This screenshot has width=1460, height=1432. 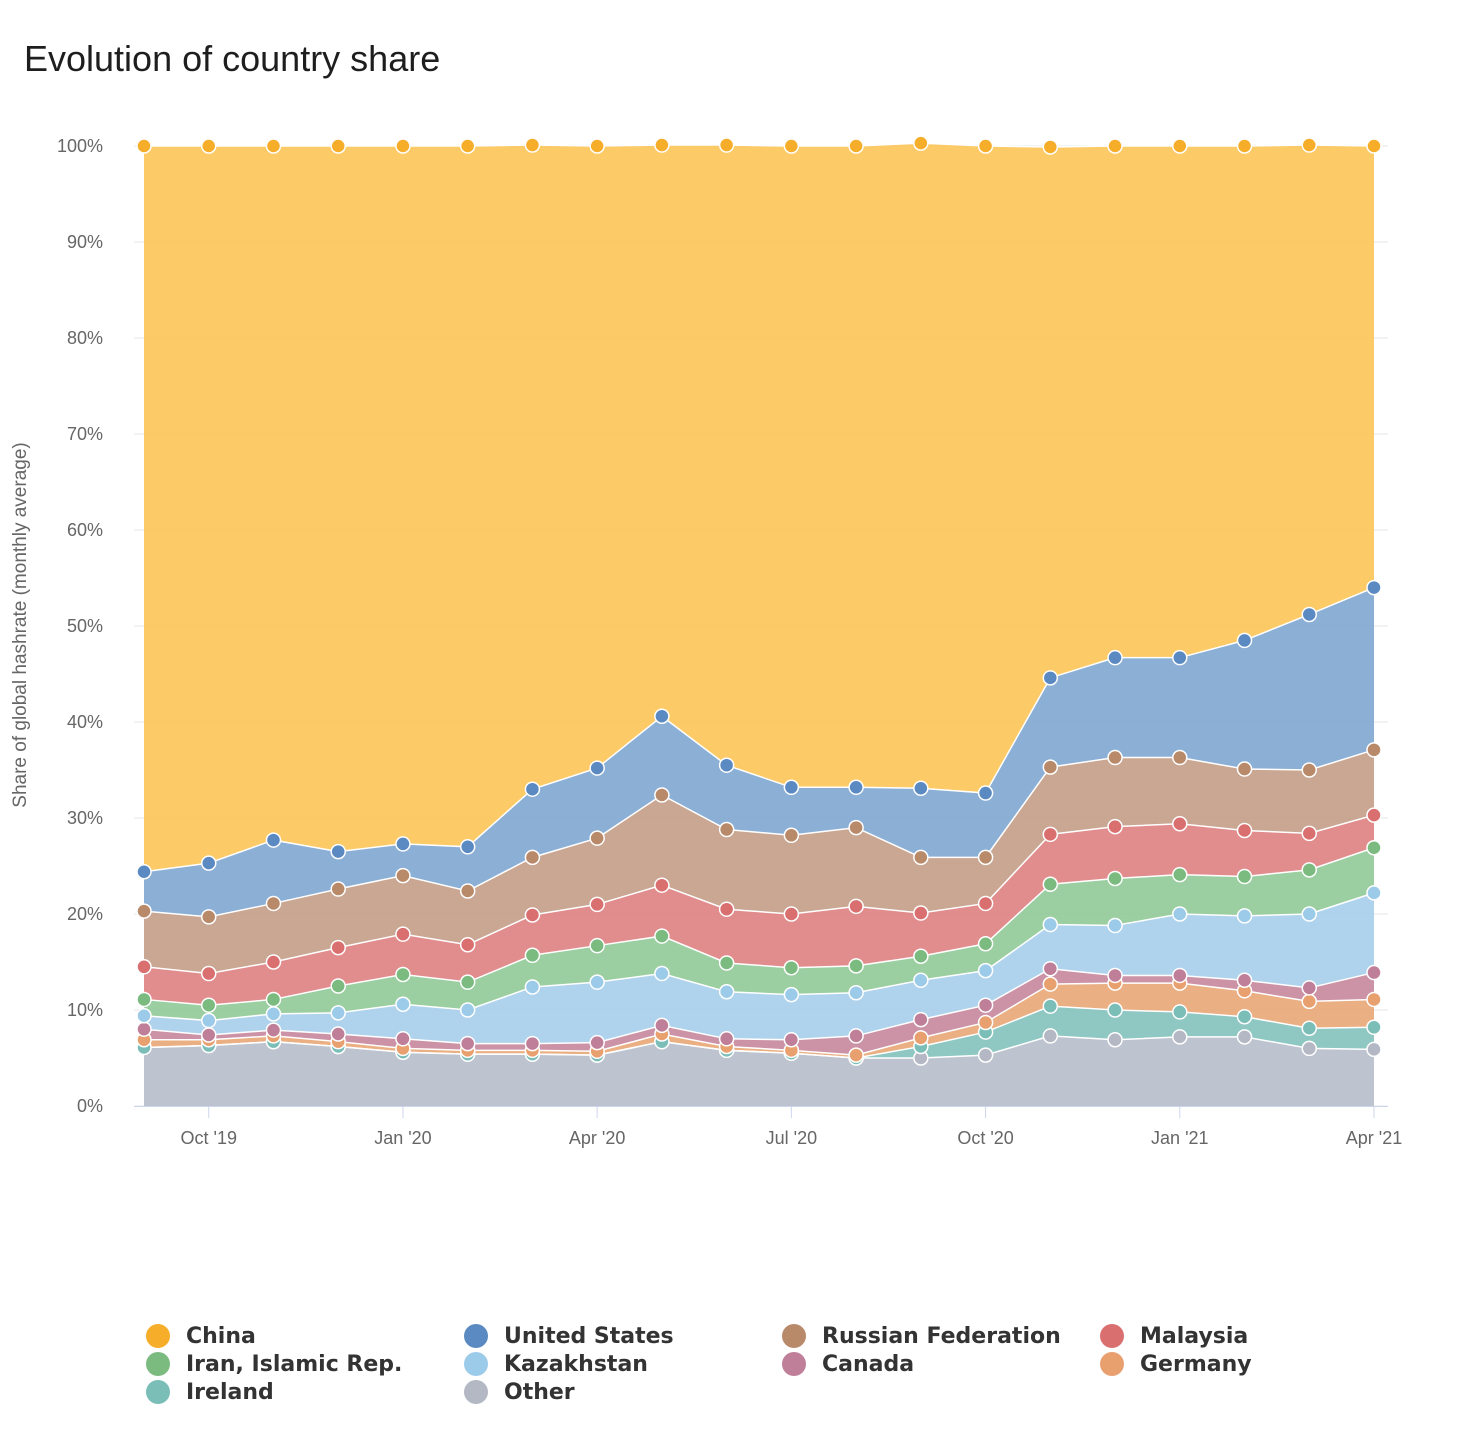 I want to click on x-tick-label: Apr '20, so click(x=597, y=1138).